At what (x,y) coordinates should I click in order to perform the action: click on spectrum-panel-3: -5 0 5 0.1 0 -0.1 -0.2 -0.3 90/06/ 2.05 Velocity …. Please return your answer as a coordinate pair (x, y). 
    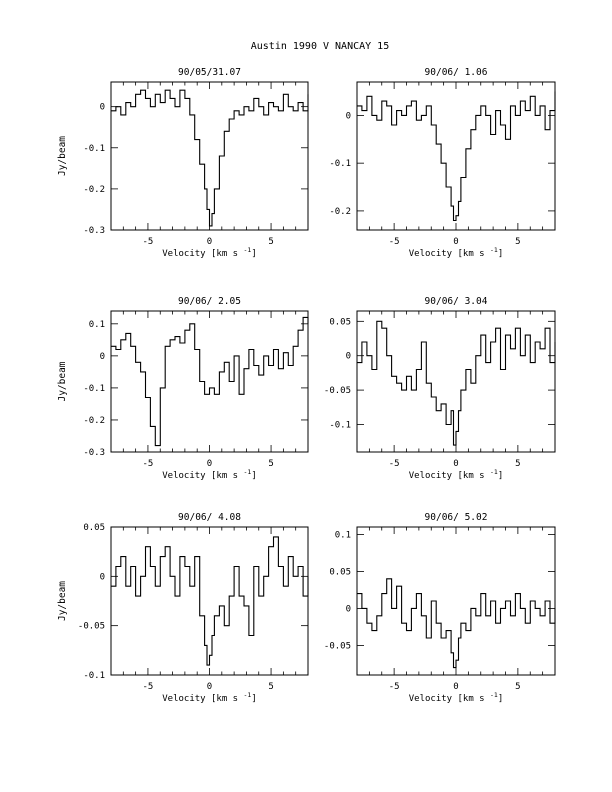
    Looking at the image, I should click on (183, 388).